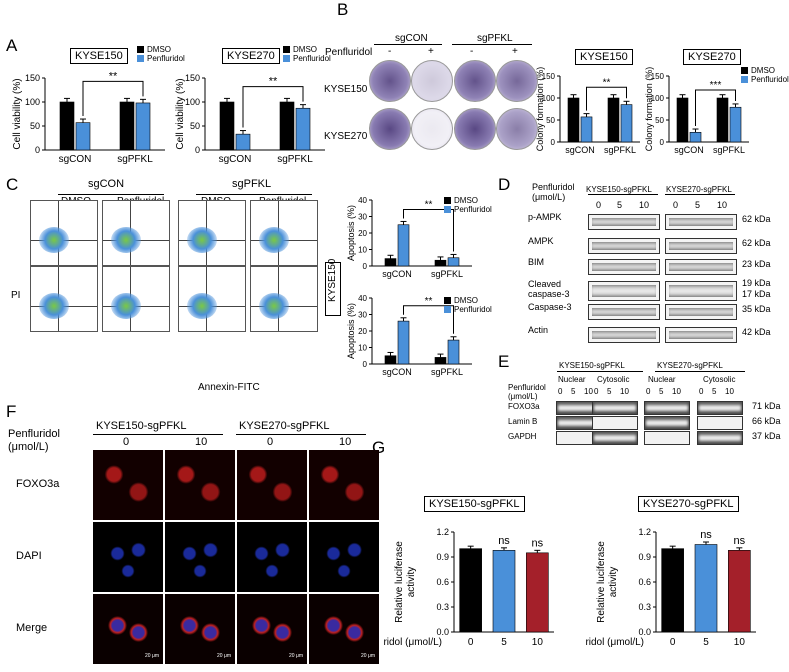 The width and height of the screenshot is (789, 672). What do you see at coordinates (699, 189) in the screenshot?
I see `d-group-2: KYSE270-sgPFKL` at bounding box center [699, 189].